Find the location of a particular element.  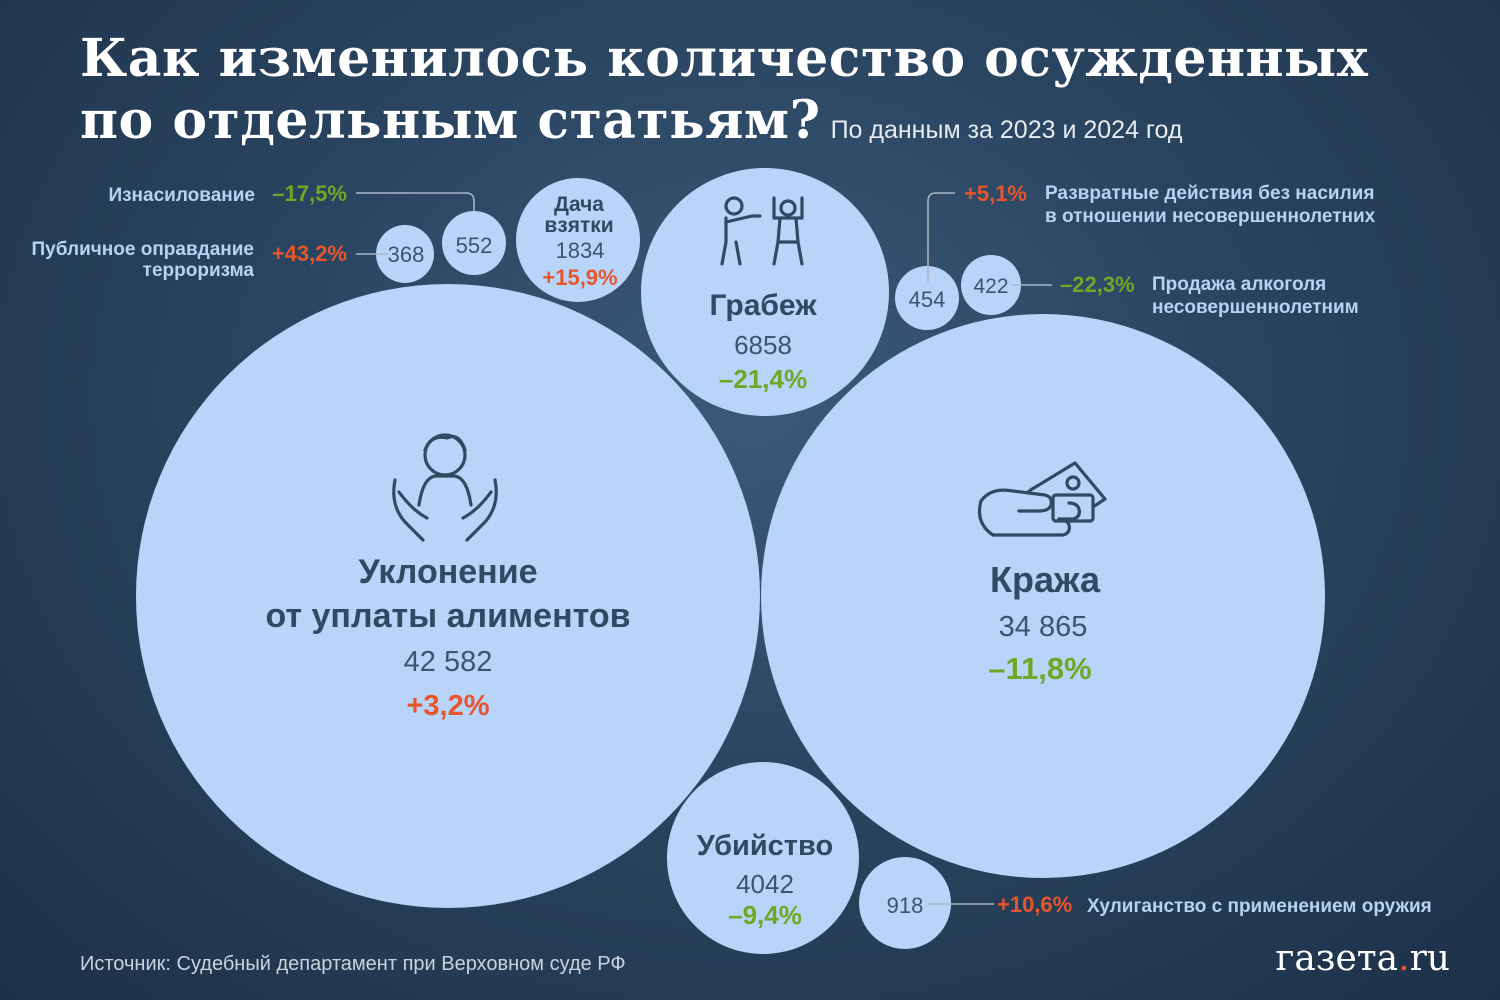

minors-value: 454 is located at coordinates (927, 299).